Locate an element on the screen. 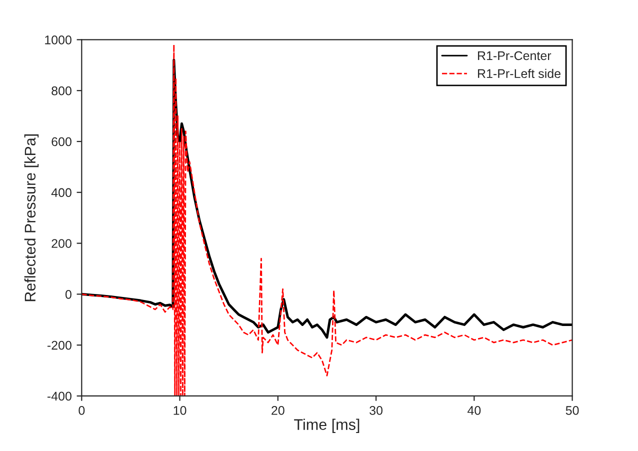  y-tick-label: -400 is located at coordinates (59, 396).